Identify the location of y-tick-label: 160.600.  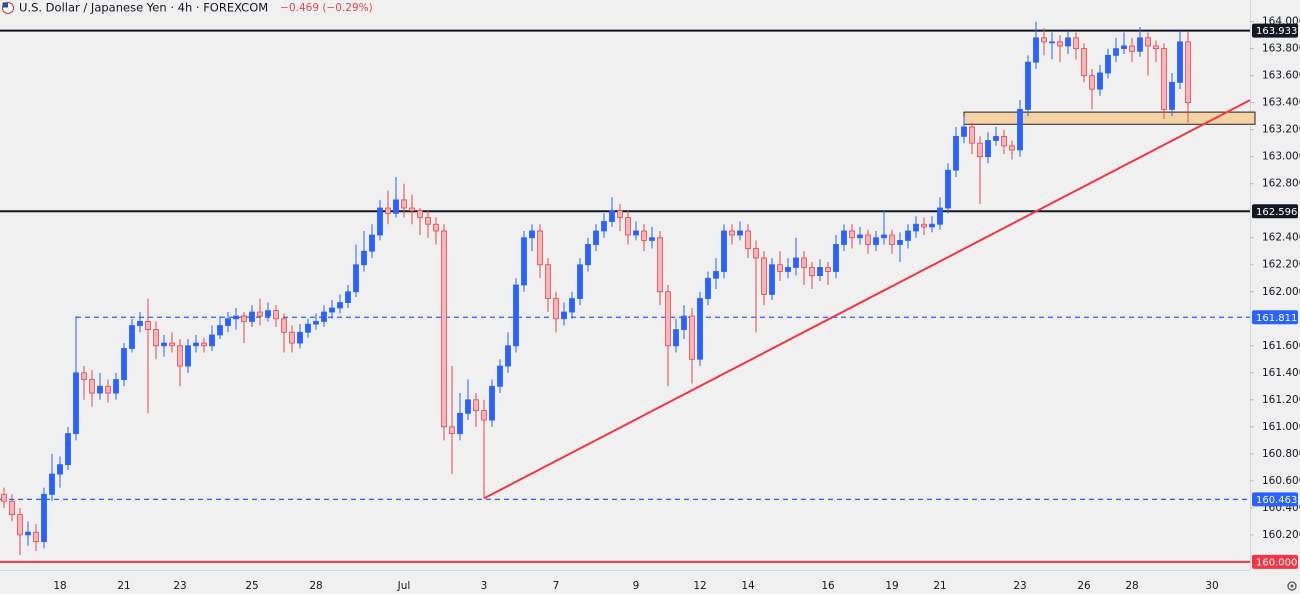
(1281, 481).